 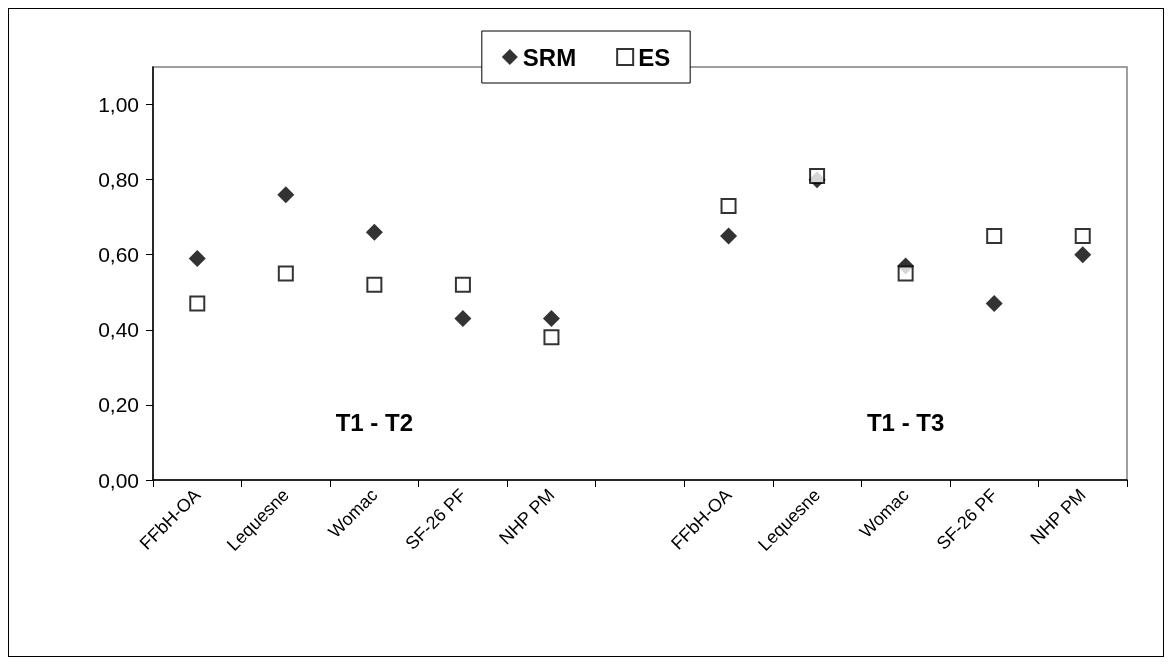 What do you see at coordinates (118, 180) in the screenshot?
I see `y-tick-label: 0,80` at bounding box center [118, 180].